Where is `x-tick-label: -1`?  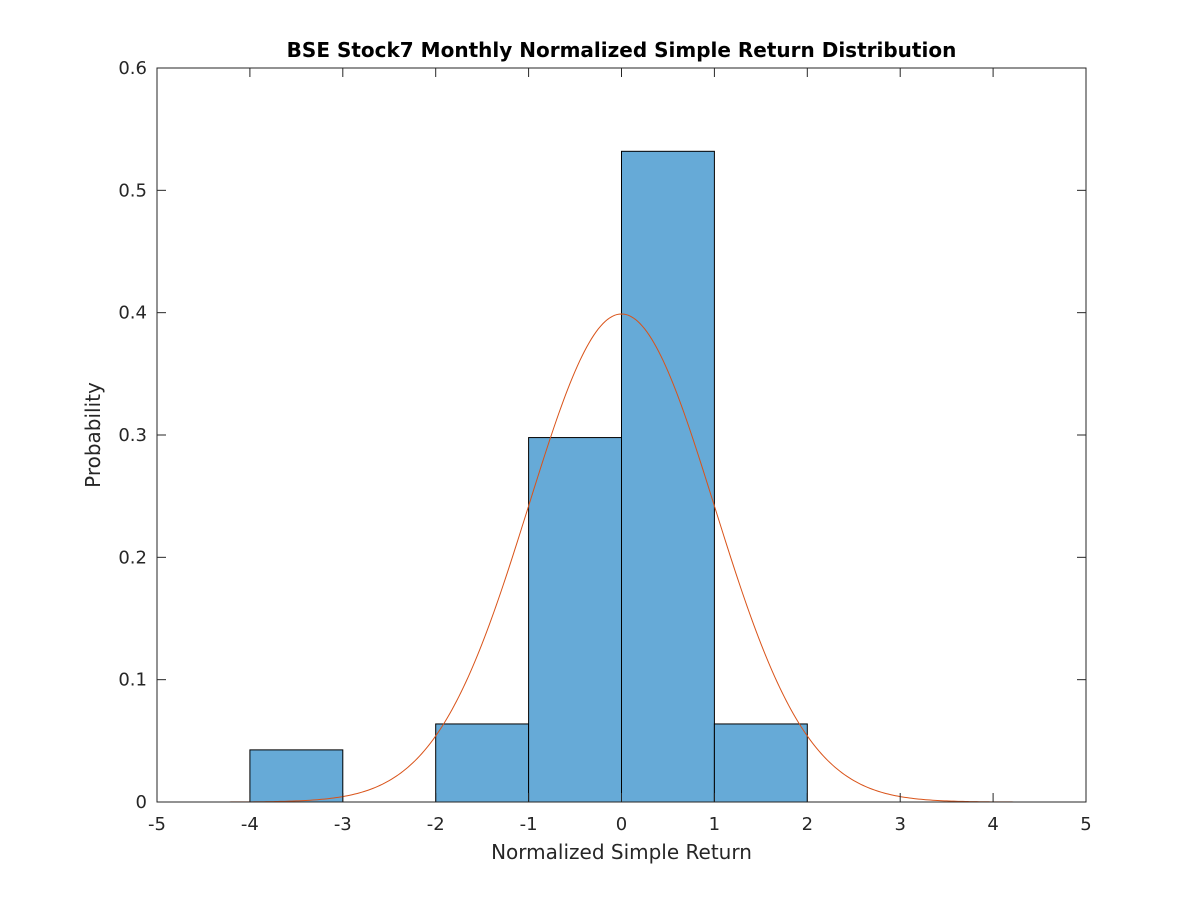
x-tick-label: -1 is located at coordinates (529, 824).